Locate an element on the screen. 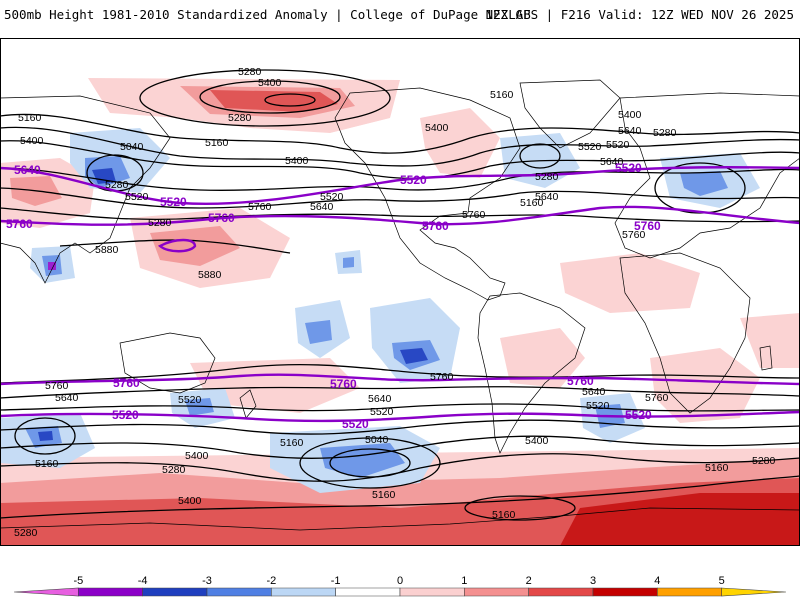 This screenshot has height=600, width=800. colorbar-labels: -5 -4 -3 -2 -1 0 1 2 3 4 5 is located at coordinates (398, 581).